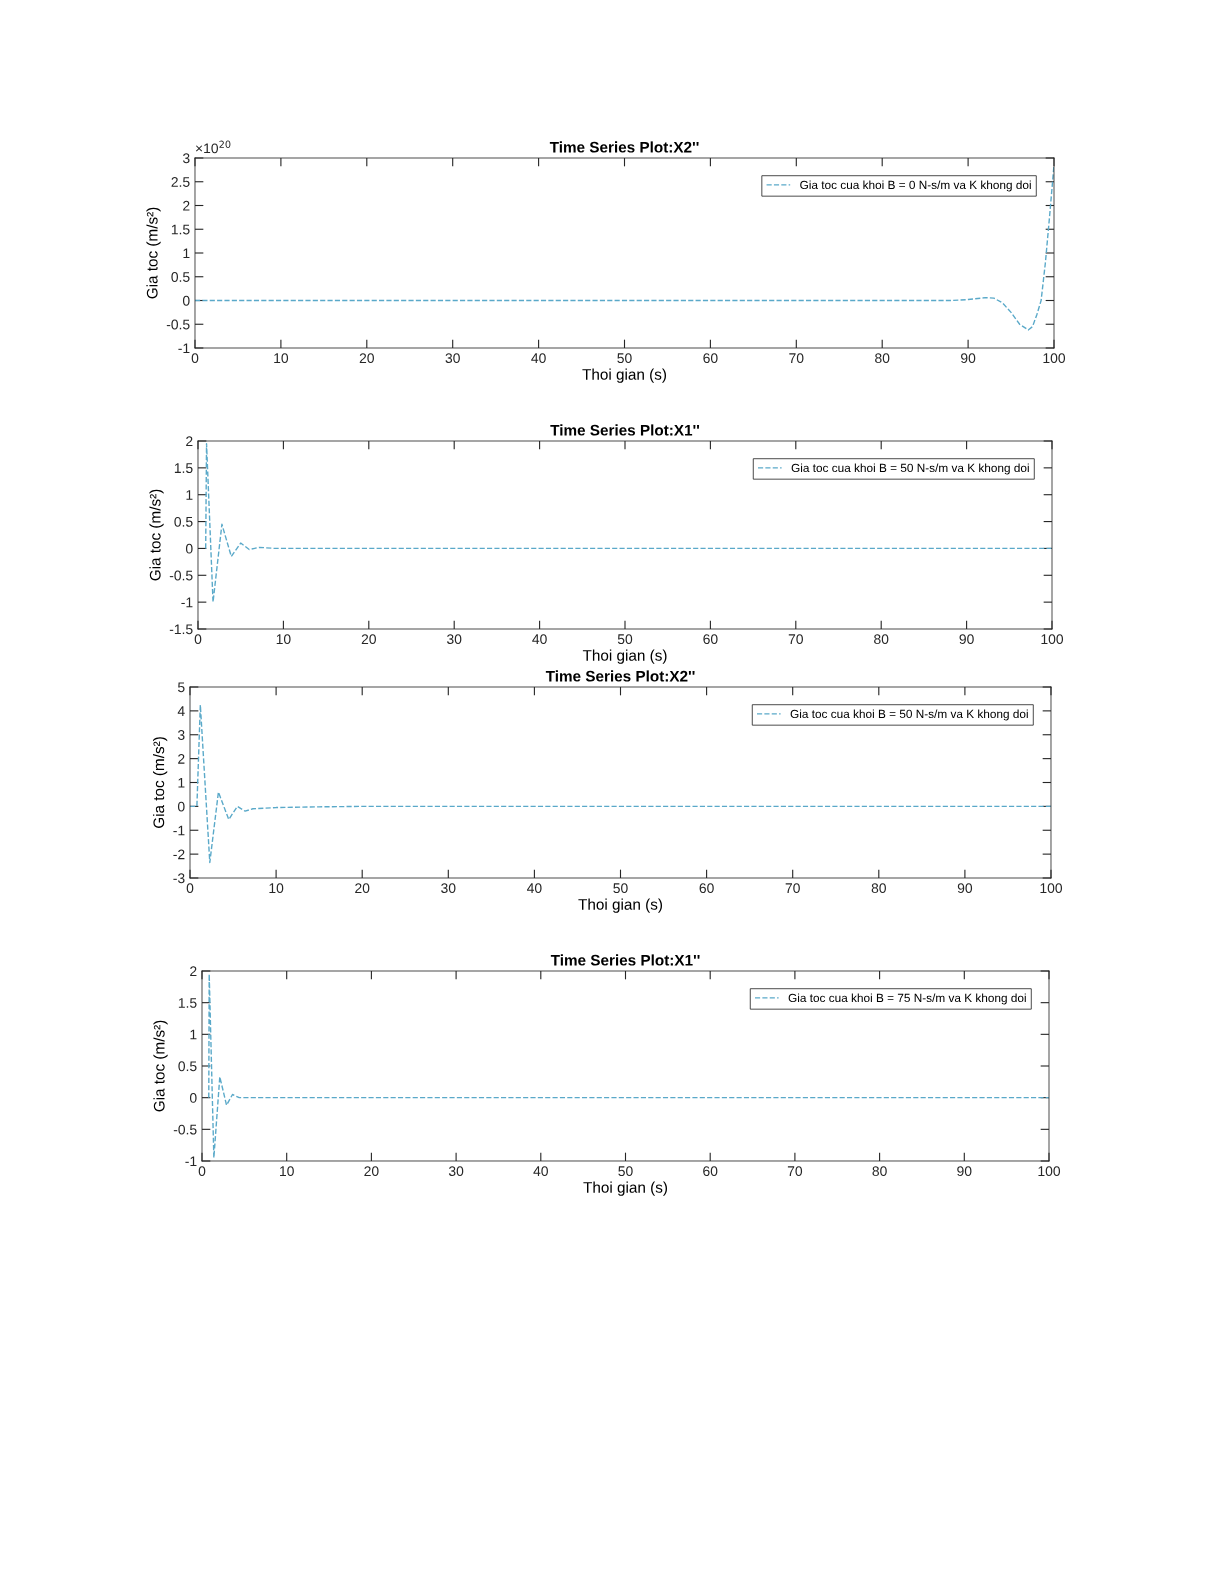  I want to click on y-tick-label: 2.5, so click(180, 182).